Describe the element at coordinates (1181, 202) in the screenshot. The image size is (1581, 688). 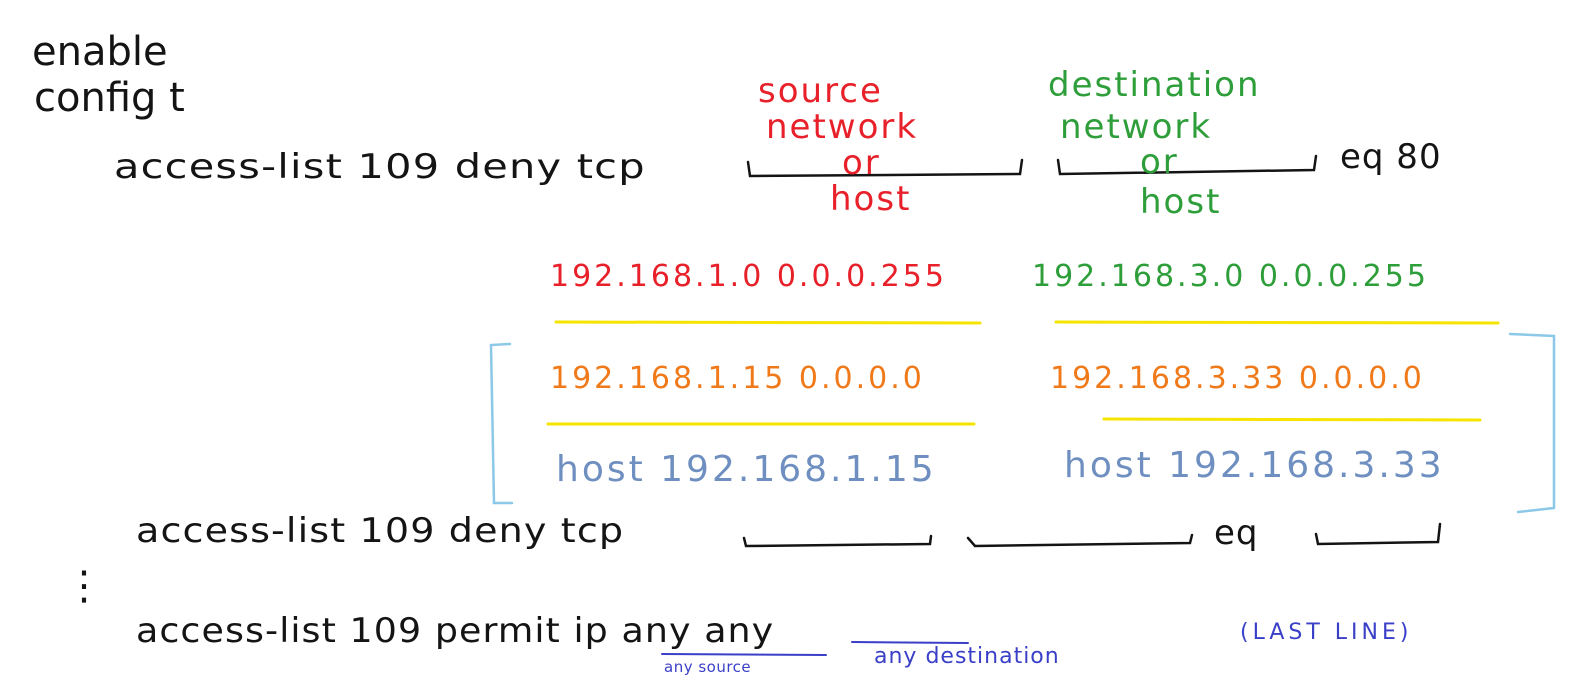
I see `destination-label-host: host` at that location.